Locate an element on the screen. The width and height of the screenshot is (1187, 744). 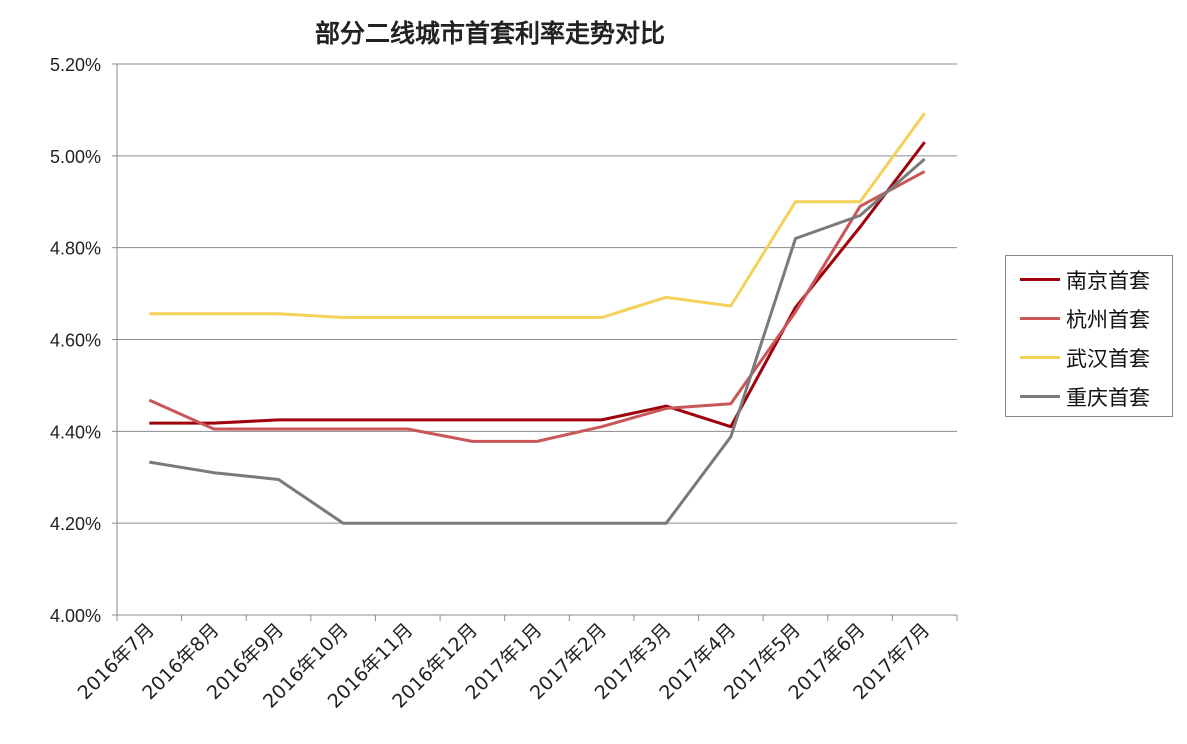
legend-item: 南京首套 is located at coordinates (1089, 279).